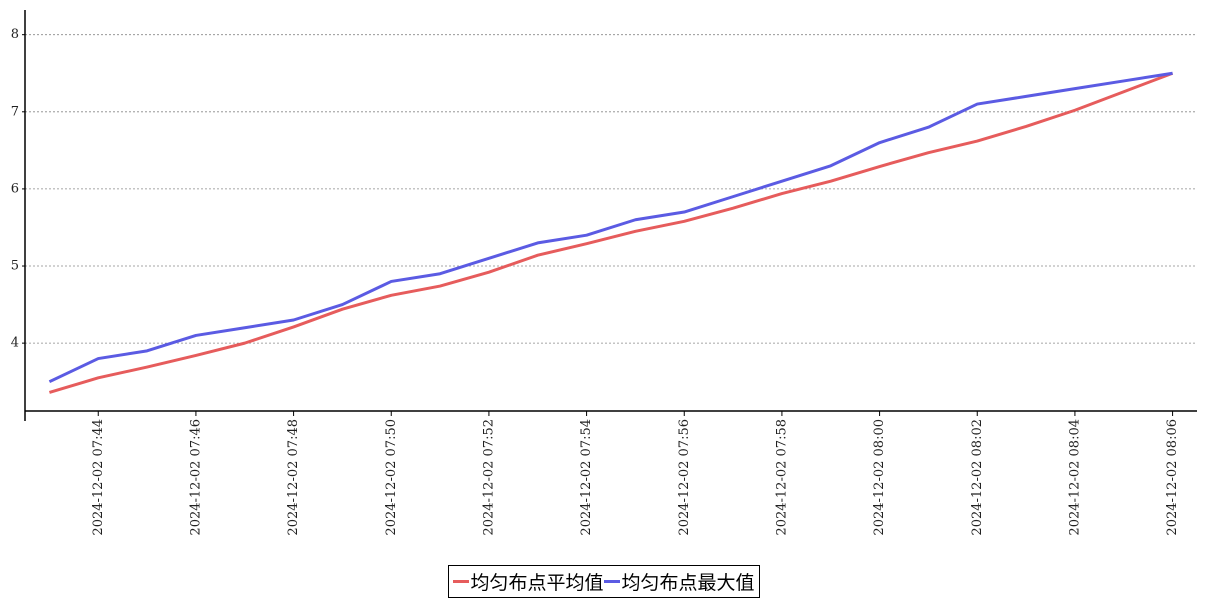 The image size is (1207, 600). I want to click on legend: 均匀布点平均值 均匀布点最大值, so click(603, 581).